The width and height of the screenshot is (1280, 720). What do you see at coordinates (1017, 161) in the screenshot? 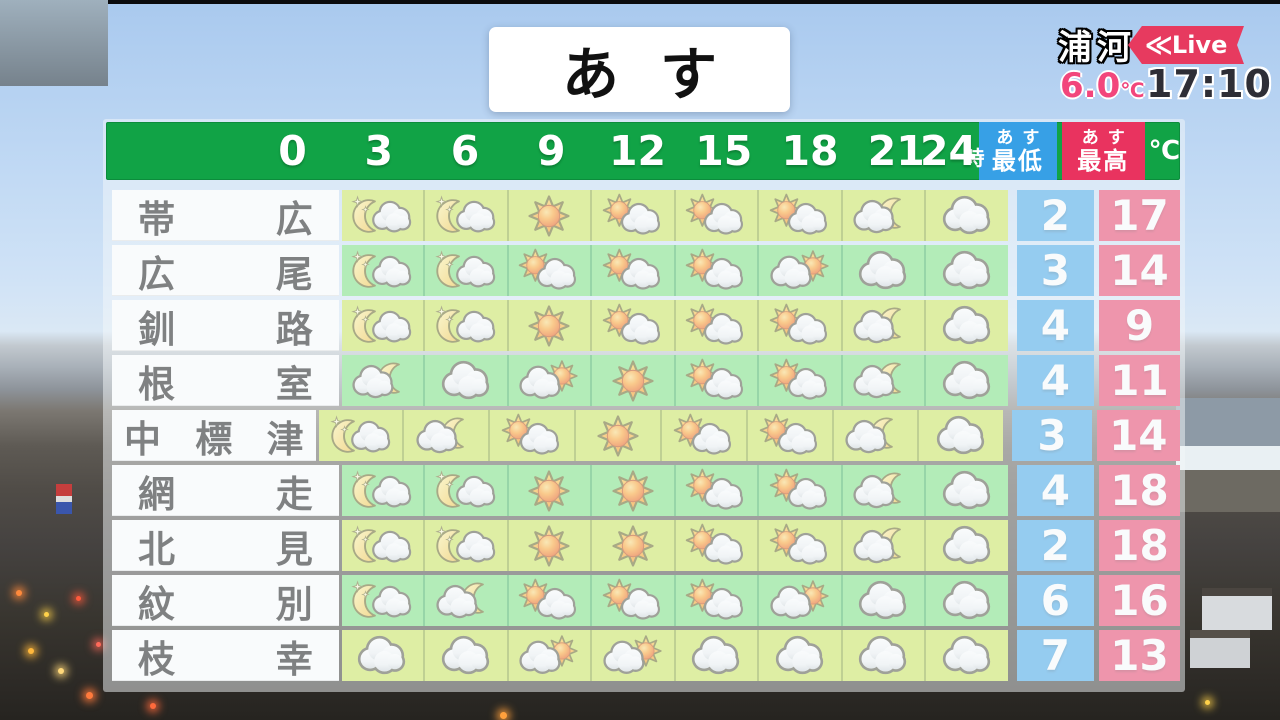
I see `low-header-line2: 最低` at bounding box center [1017, 161].